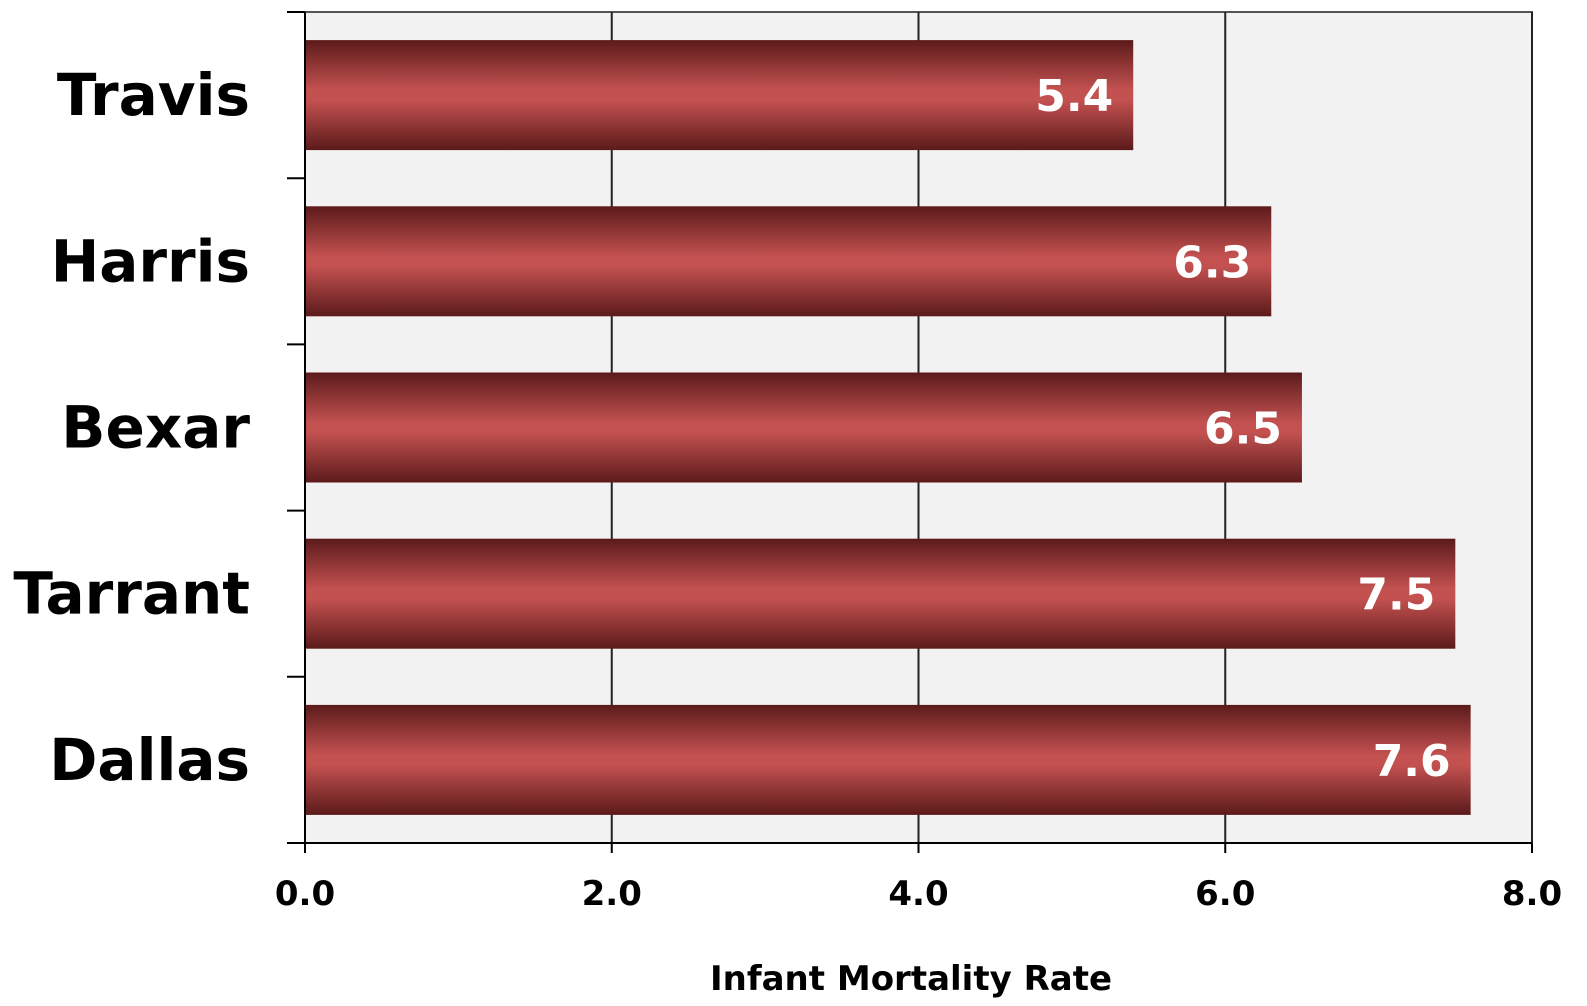  What do you see at coordinates (1243, 429) in the screenshot?
I see `data-label: 6.5` at bounding box center [1243, 429].